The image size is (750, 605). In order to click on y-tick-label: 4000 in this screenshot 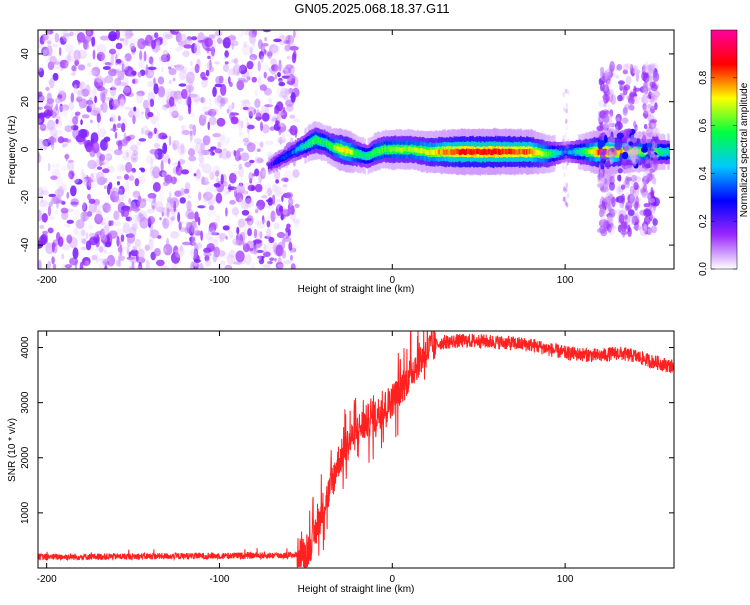, I will do `click(25, 347)`.